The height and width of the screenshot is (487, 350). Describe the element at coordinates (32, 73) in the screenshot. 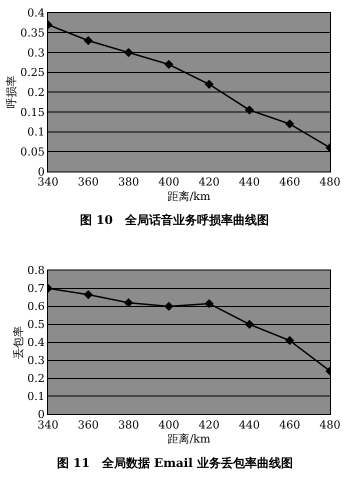

I see `y-tick-label: 0.25` at that location.